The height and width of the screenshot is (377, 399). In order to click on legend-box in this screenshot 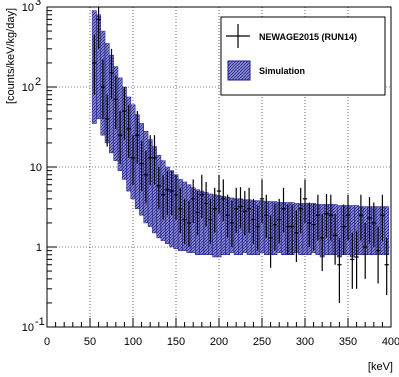, I will do `click(303, 56)`.